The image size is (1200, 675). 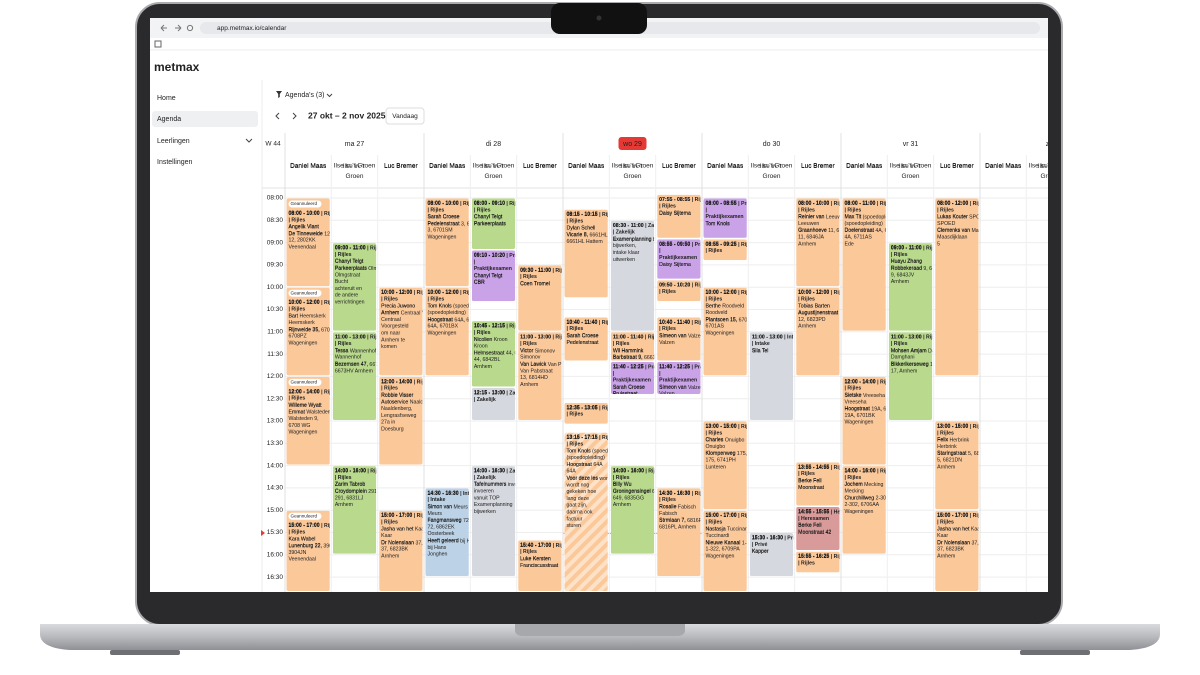 I want to click on nav-item: Agenda, so click(x=169, y=119).